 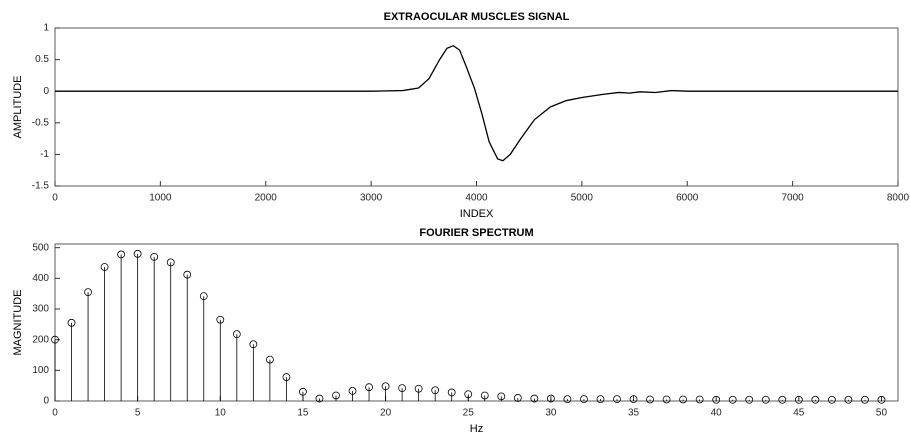 I want to click on y-tick-label: 500, so click(x=40, y=247).